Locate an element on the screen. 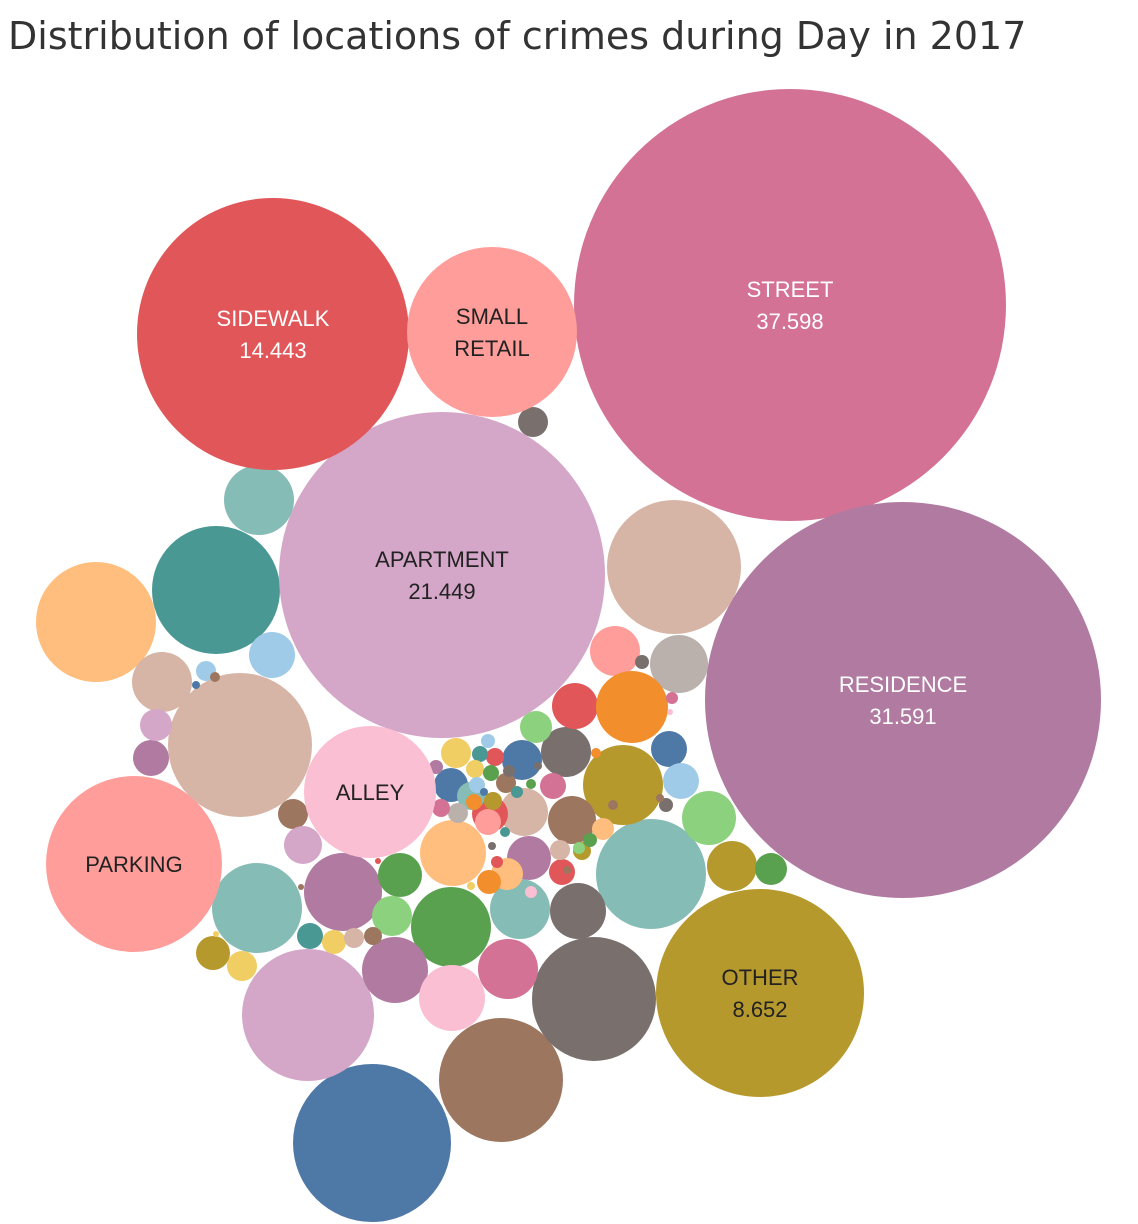 The width and height of the screenshot is (1138, 1224). bubble-street-circle is located at coordinates (790, 305).